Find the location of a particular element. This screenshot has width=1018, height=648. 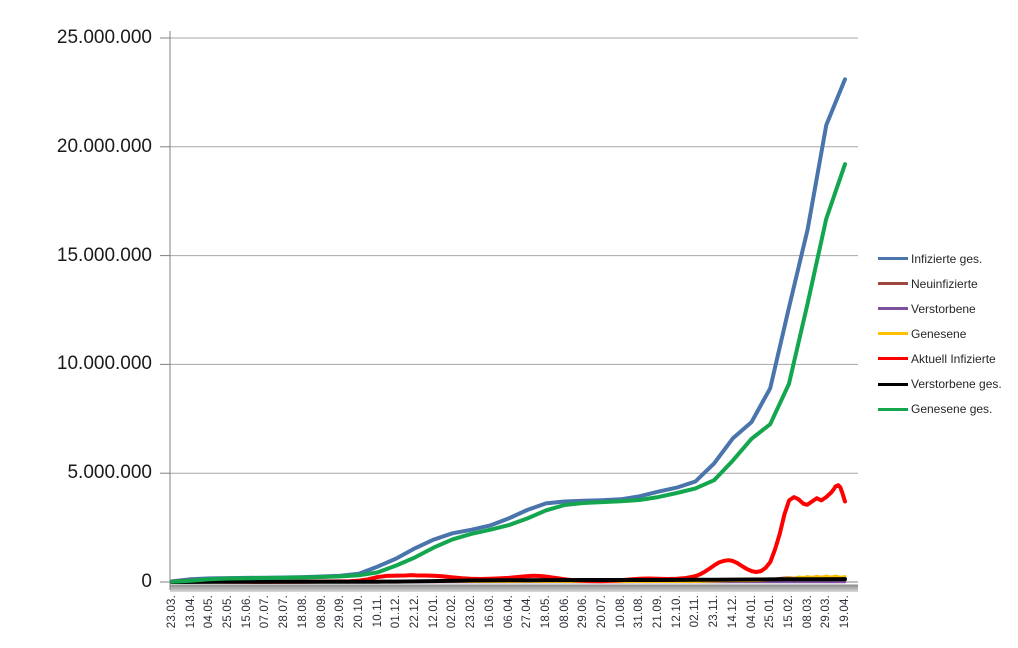

legend-swatch-genesene is located at coordinates (893, 334).